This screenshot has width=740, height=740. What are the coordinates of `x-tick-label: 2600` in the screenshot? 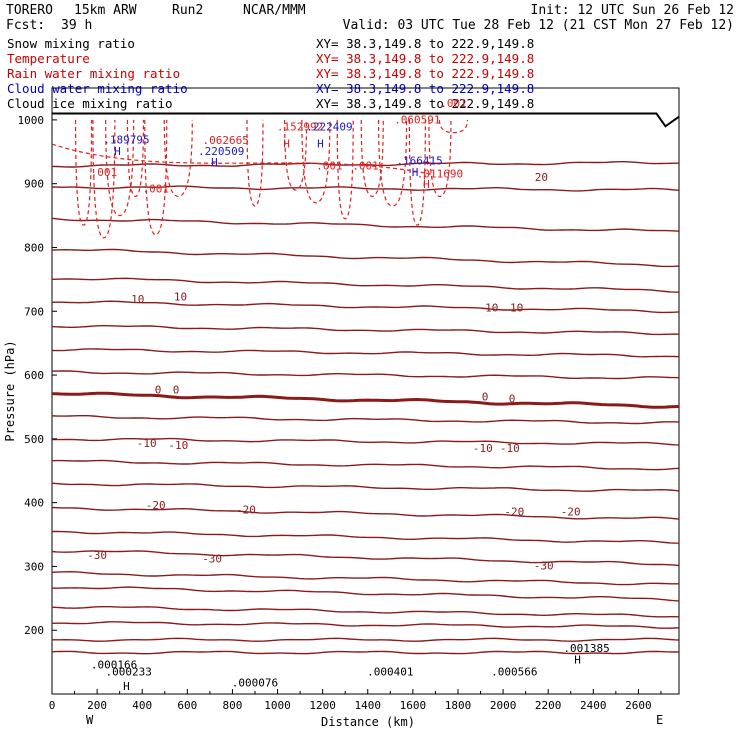 It's located at (638, 705).